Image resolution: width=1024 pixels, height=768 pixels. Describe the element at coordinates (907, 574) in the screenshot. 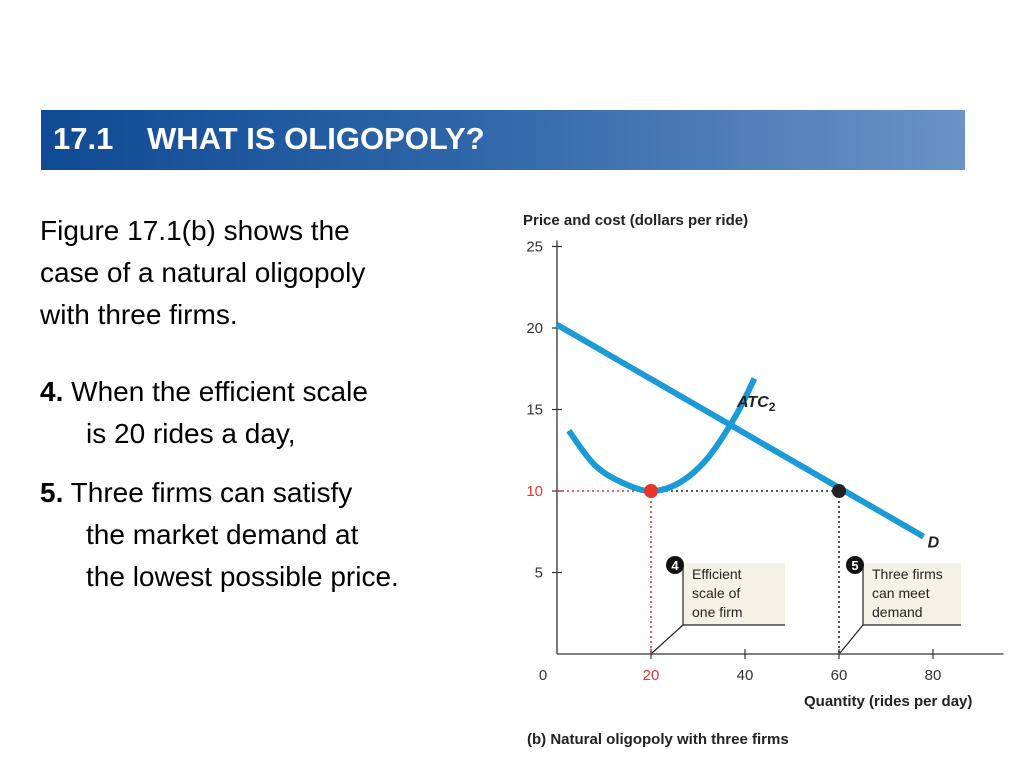

I see `callout-text: Three firms` at that location.